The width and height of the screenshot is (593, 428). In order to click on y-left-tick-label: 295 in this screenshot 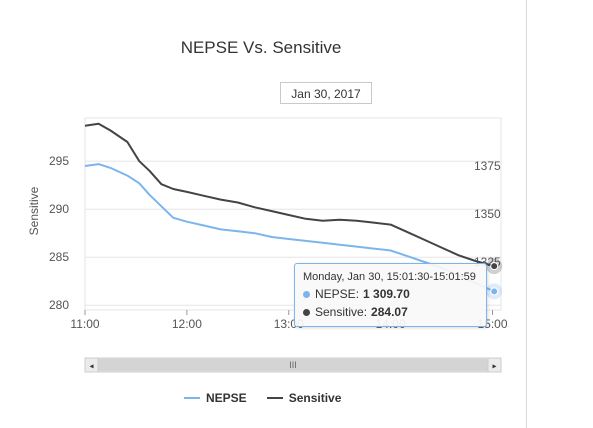, I will do `click(59, 161)`.